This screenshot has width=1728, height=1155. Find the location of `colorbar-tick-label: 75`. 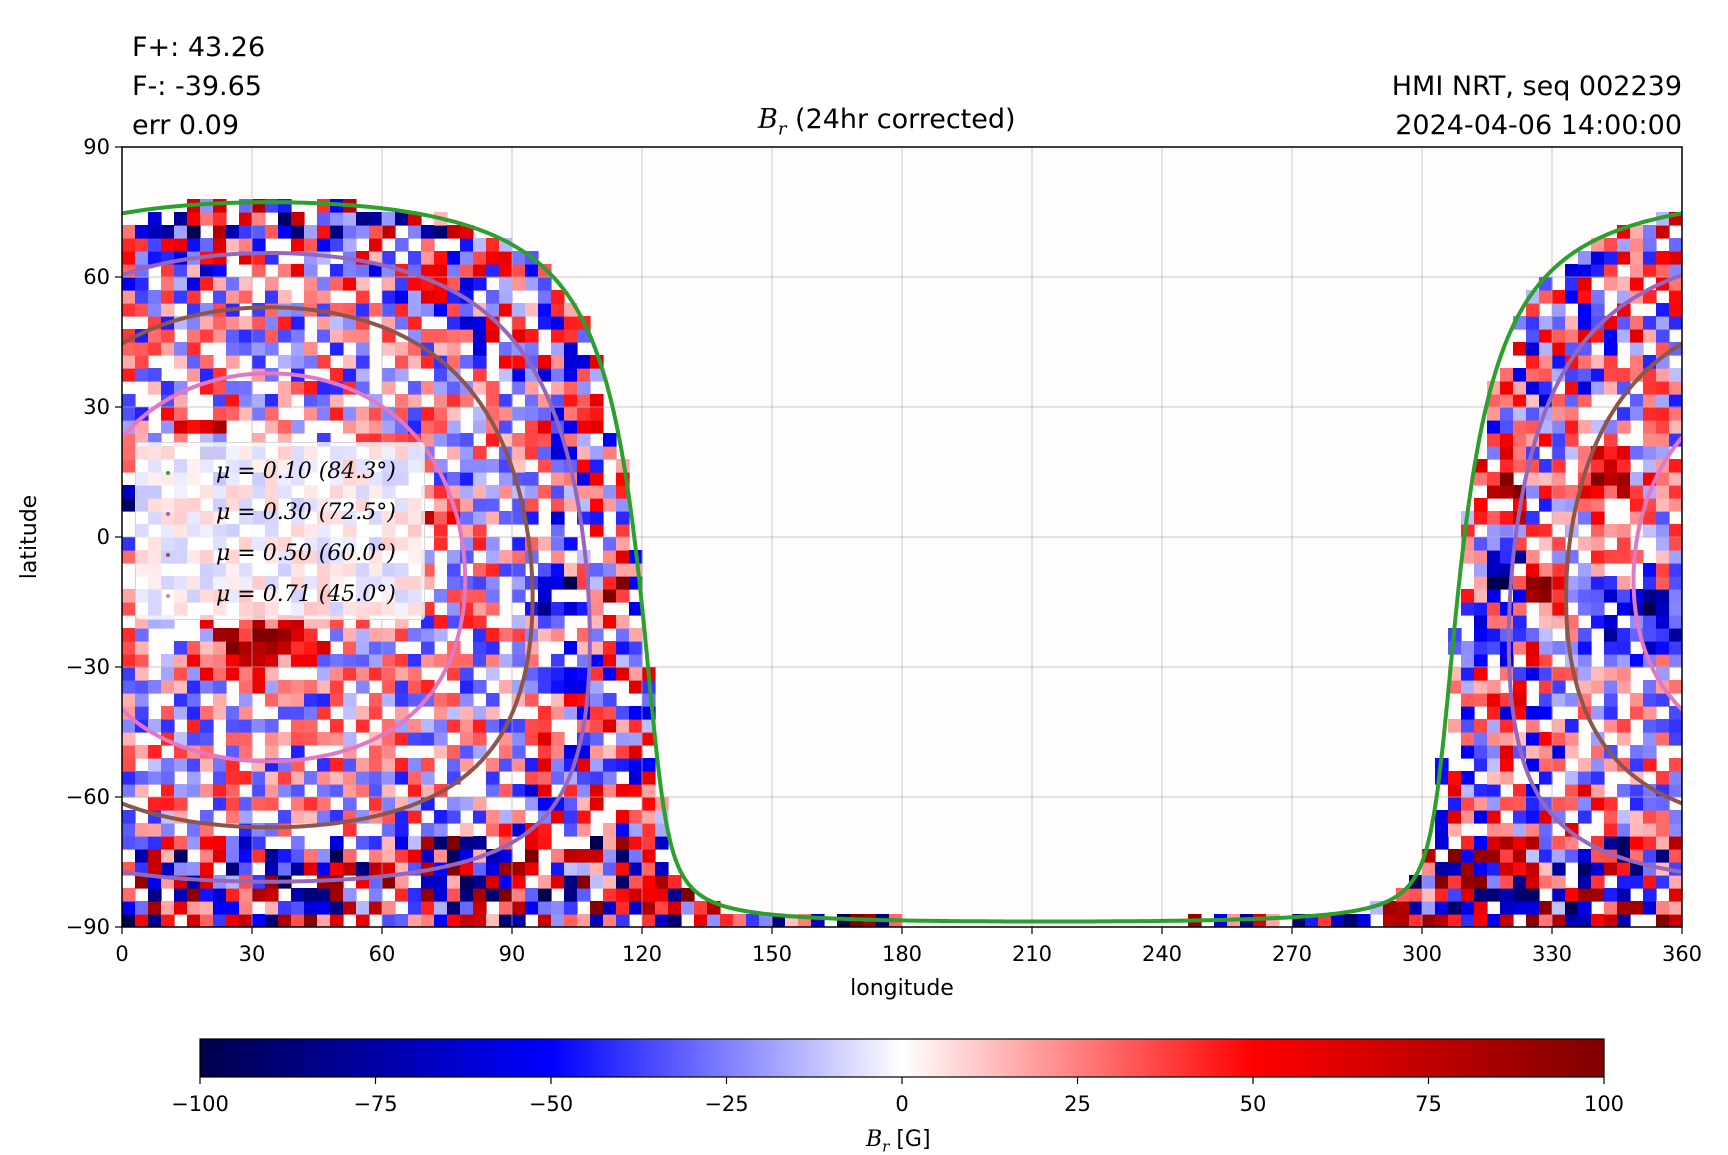

colorbar-tick-label: 75 is located at coordinates (1428, 1104).